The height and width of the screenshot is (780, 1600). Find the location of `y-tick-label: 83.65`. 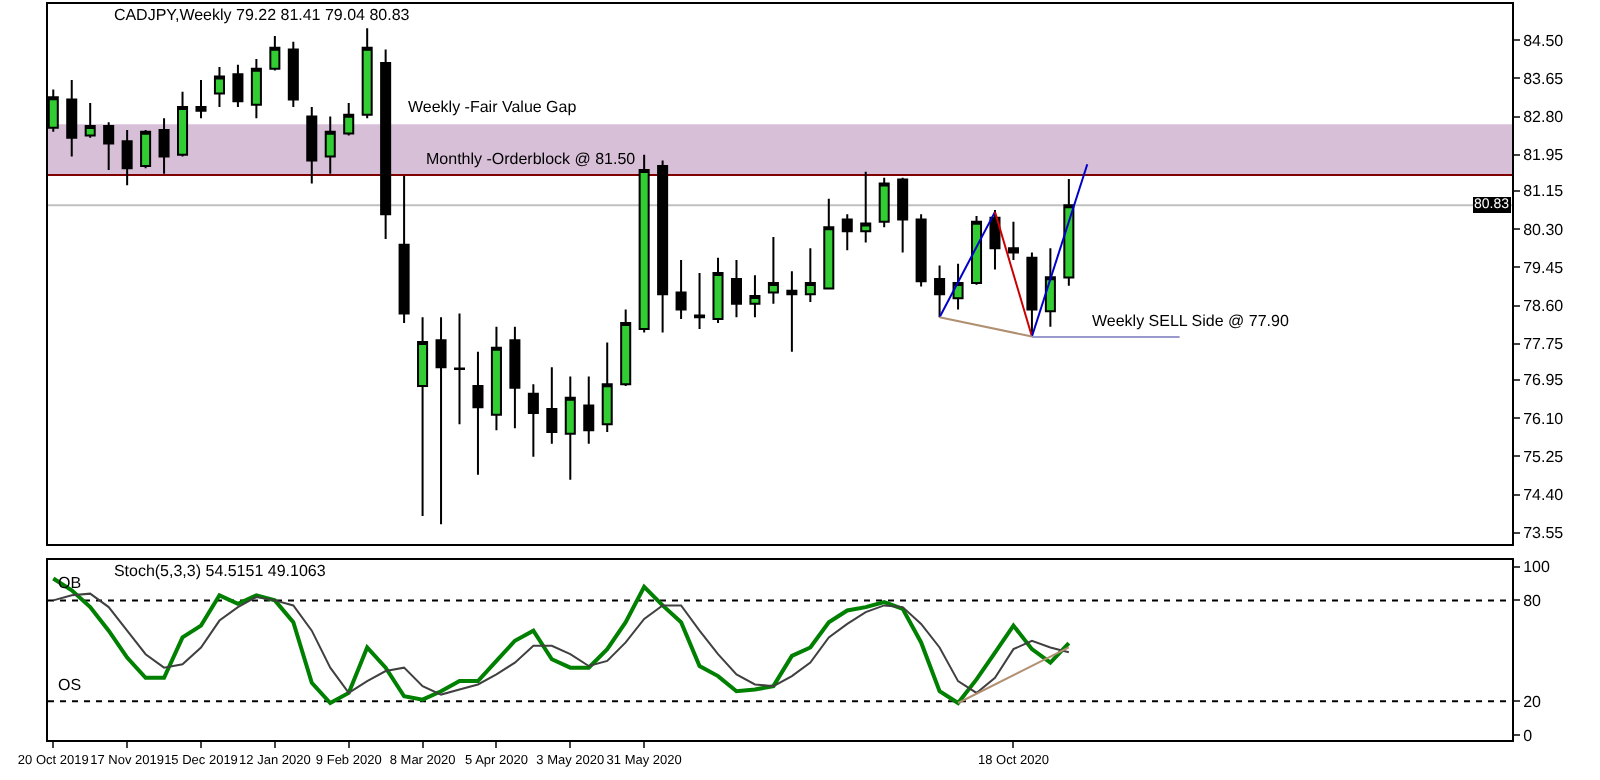

y-tick-label: 83.65 is located at coordinates (1544, 78).